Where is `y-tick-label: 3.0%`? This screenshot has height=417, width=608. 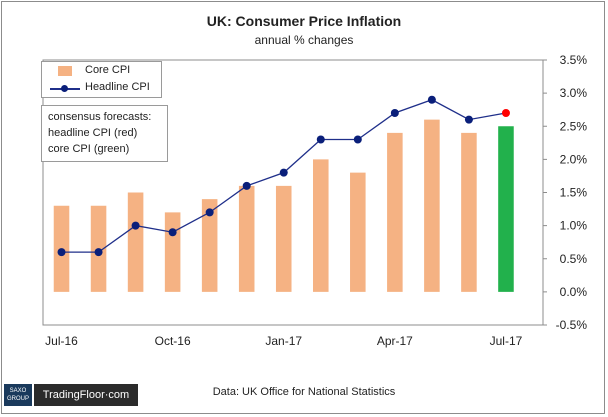 y-tick-label: 3.0% is located at coordinates (574, 93).